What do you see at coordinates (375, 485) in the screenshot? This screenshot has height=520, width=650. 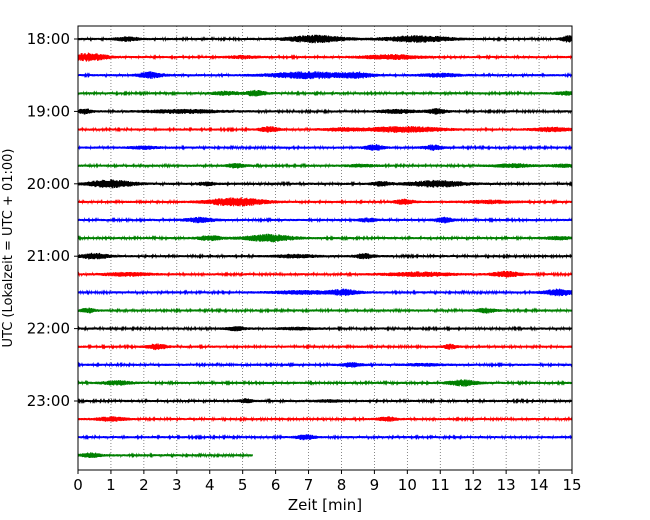 I see `x-tick-label-9: 9` at bounding box center [375, 485].